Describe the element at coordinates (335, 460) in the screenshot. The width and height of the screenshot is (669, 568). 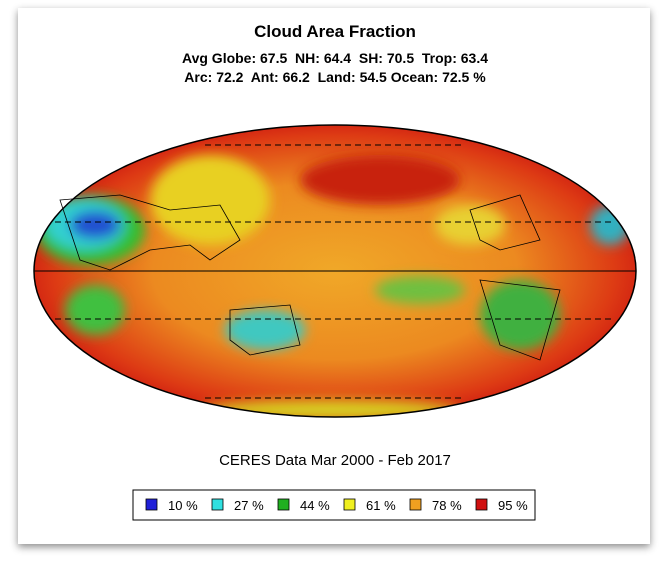
I see `caption: CERES Data Mar 2000 - Feb 2017` at that location.